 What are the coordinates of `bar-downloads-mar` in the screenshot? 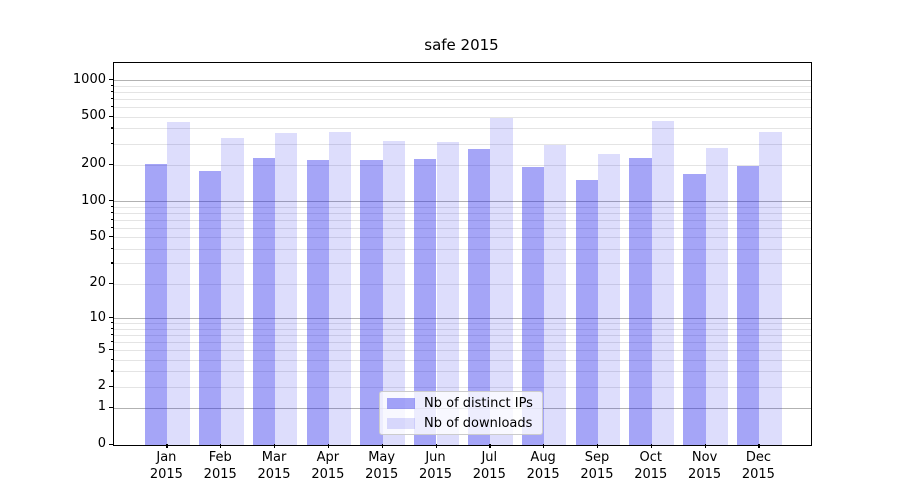 It's located at (286, 289).